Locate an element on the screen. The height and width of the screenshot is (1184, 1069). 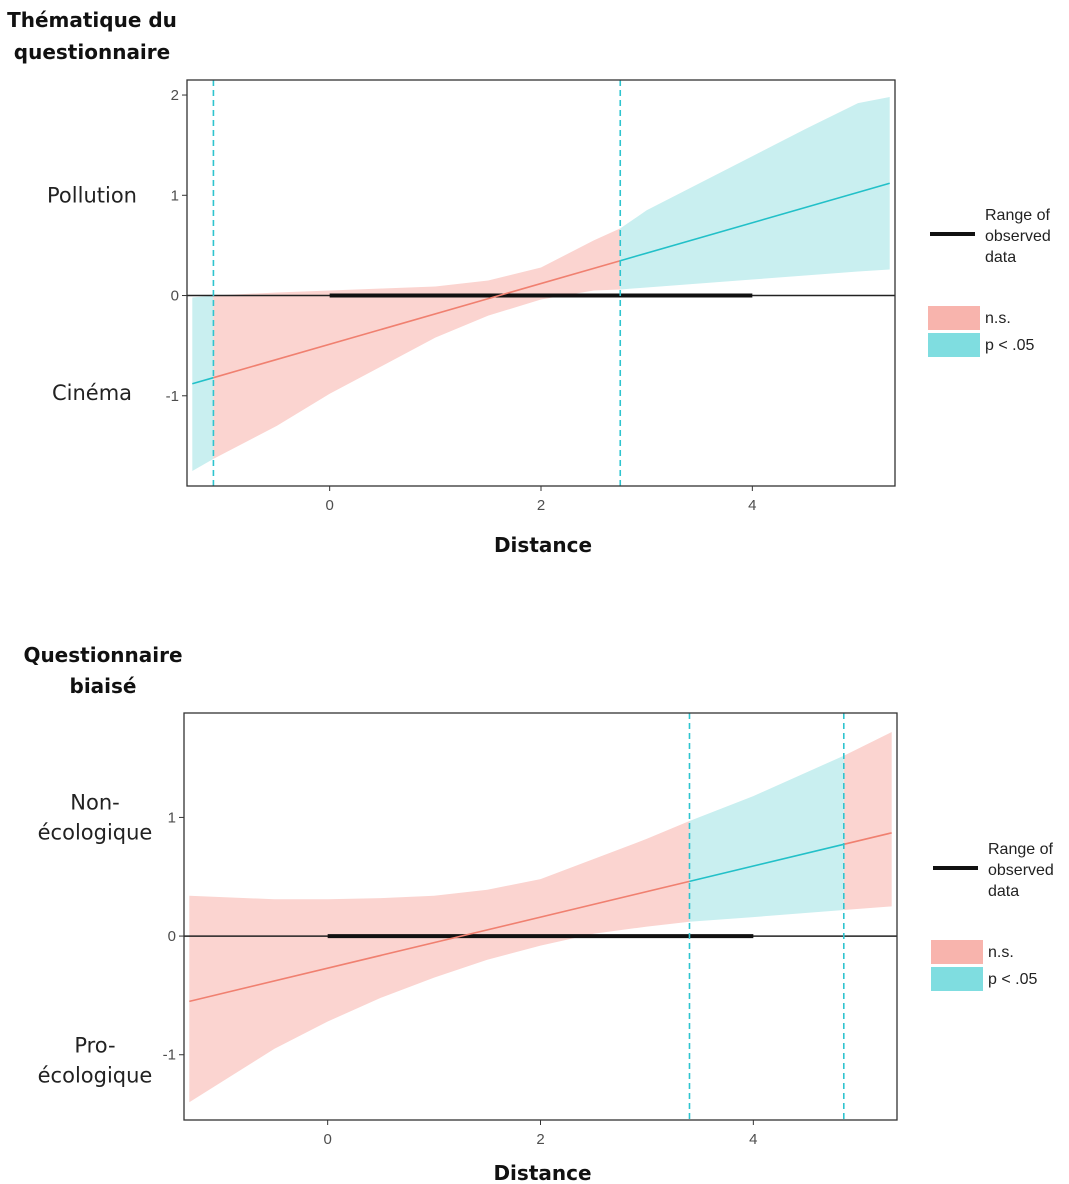
chart-title: Questionnaire biaisé is located at coordinates (102, 670).